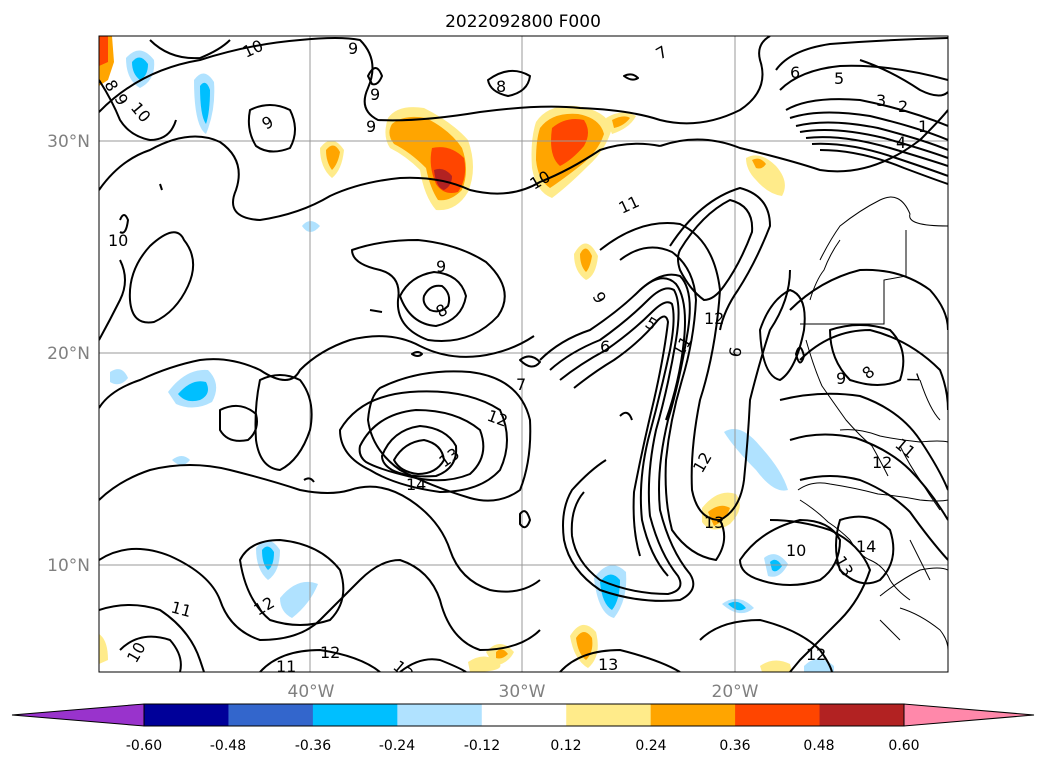 This screenshot has width=1047, height=765. Describe the element at coordinates (482, 746) in the screenshot. I see `colorbar-tick-label: -0.12` at that location.